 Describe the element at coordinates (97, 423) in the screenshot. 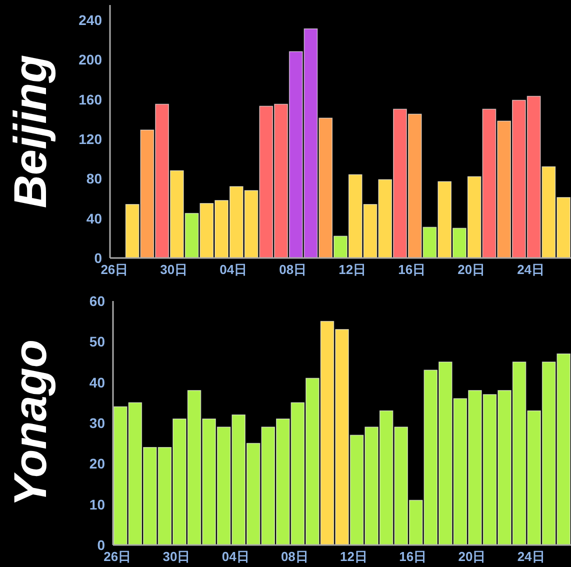

I see `y-tick-label: 30` at that location.